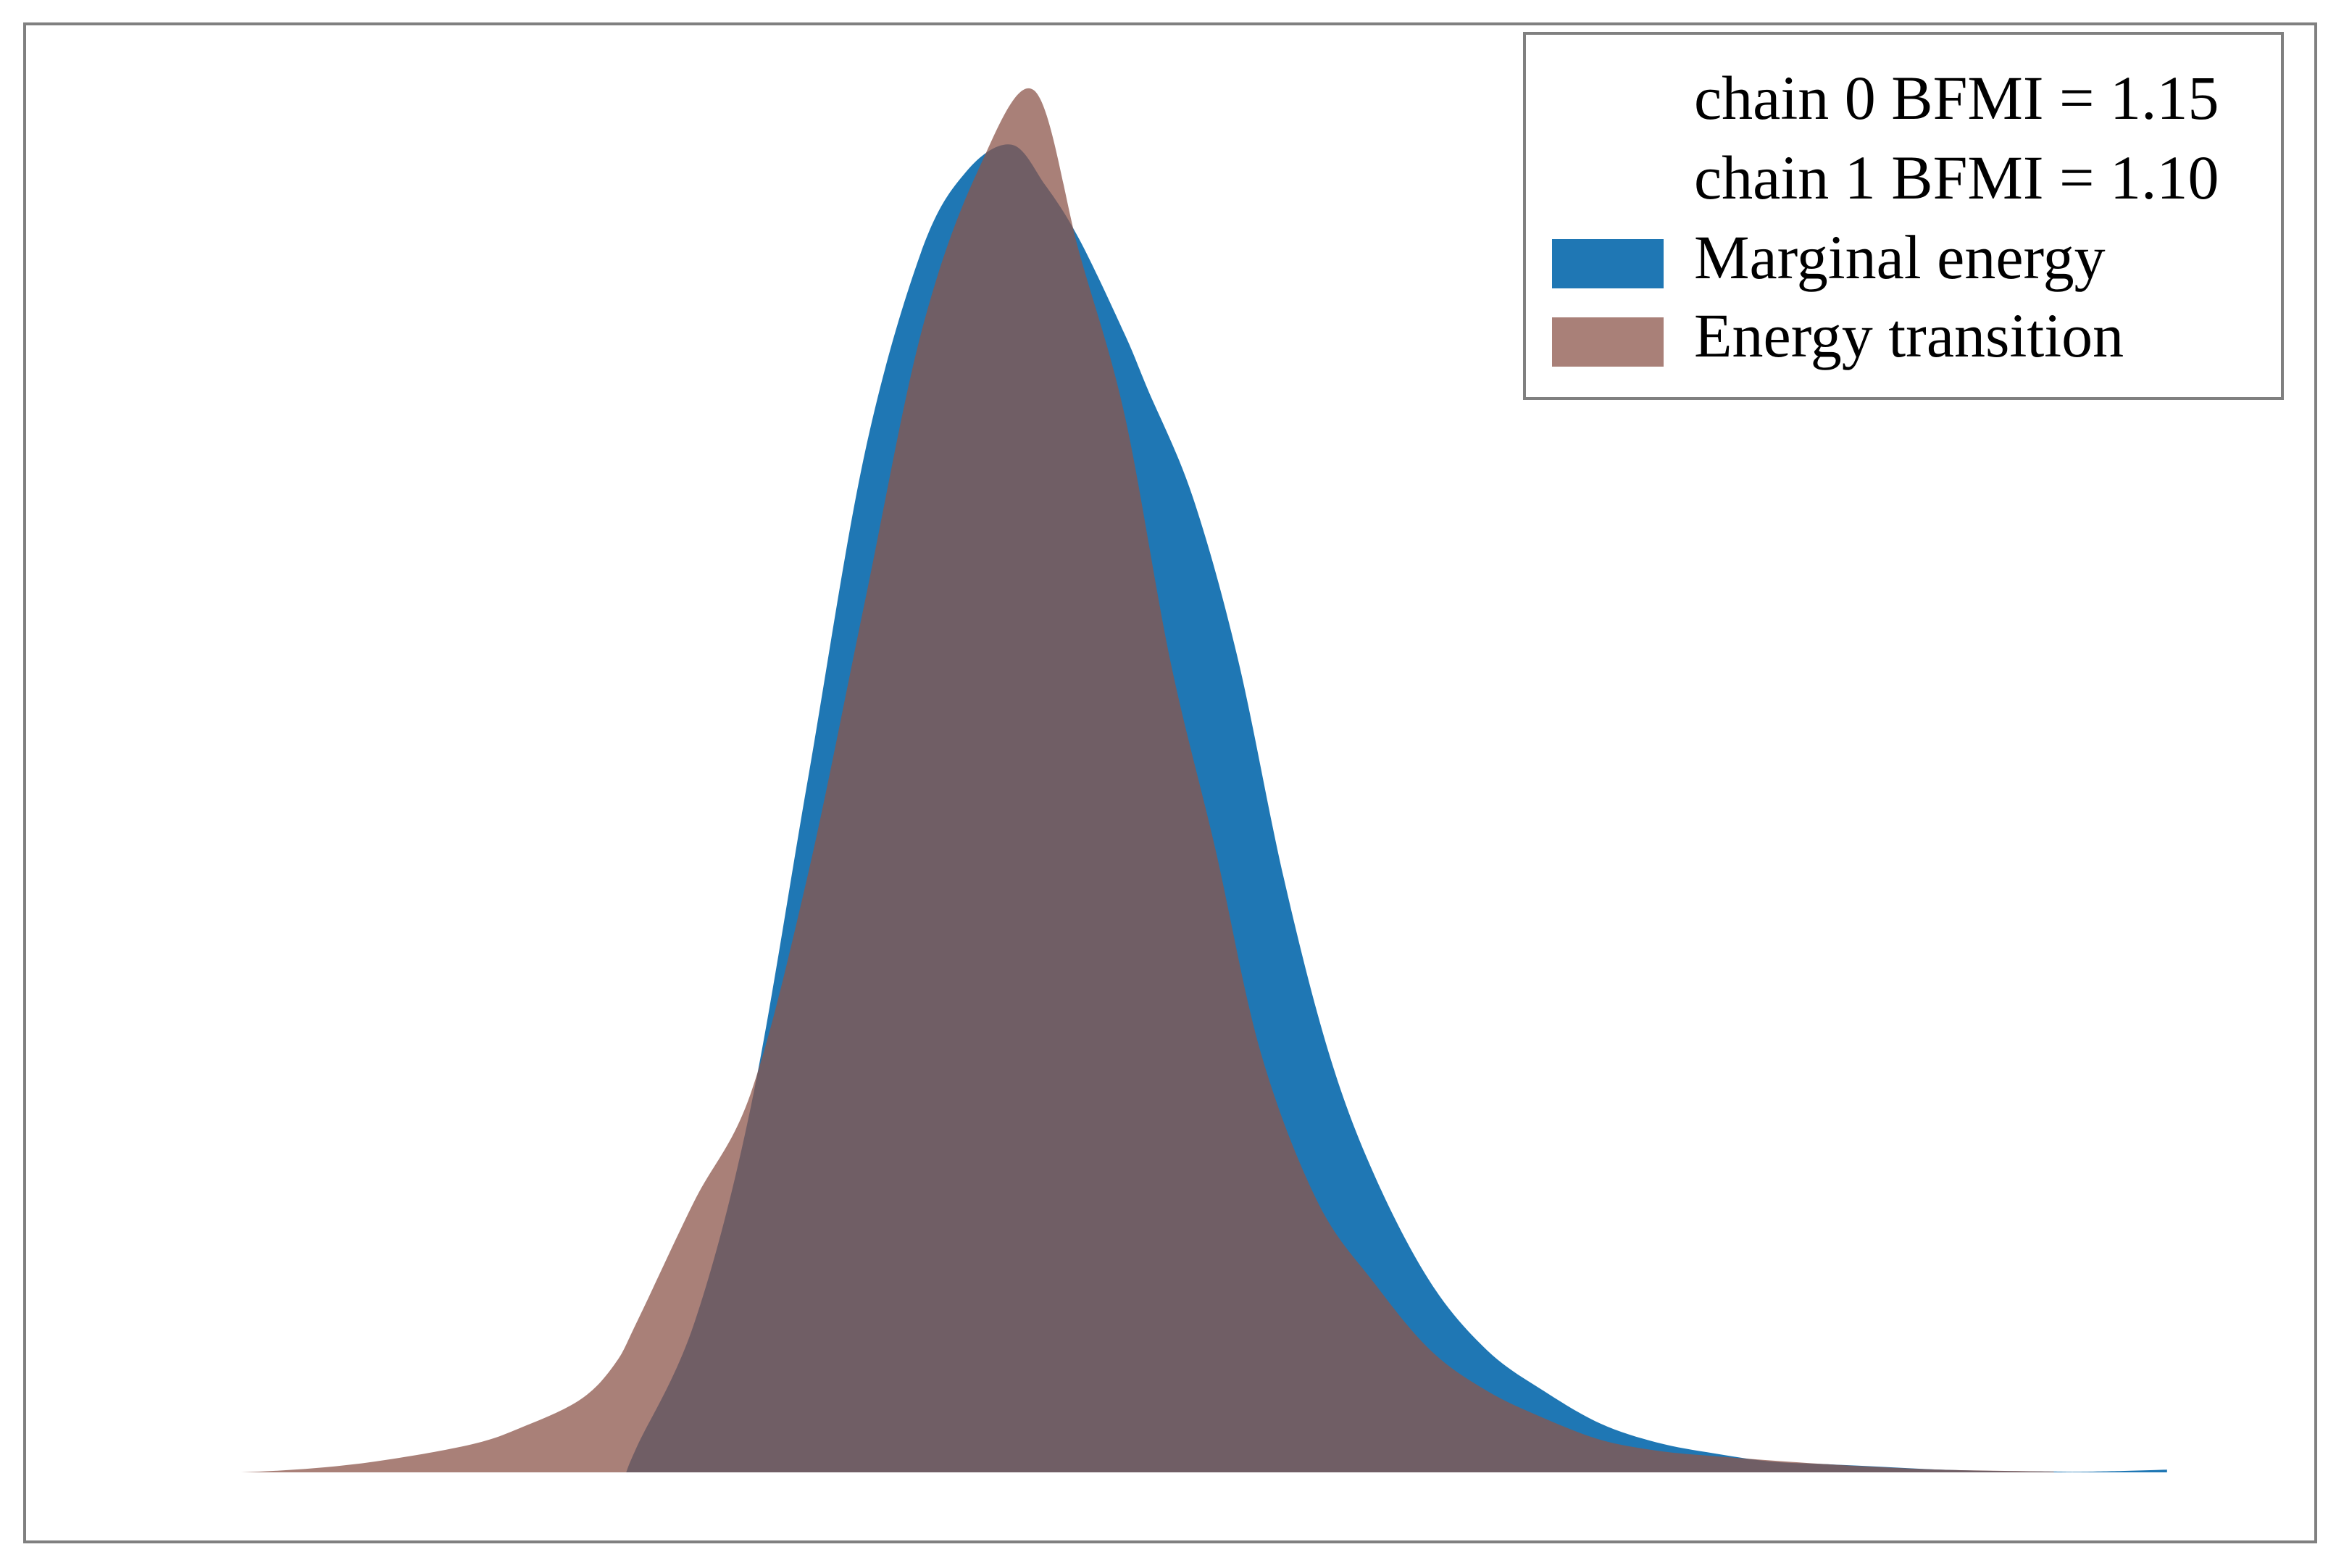 The height and width of the screenshot is (1568, 2336). What do you see at coordinates (1608, 263) in the screenshot?
I see `legend-swatch-marginal-energy` at bounding box center [1608, 263].